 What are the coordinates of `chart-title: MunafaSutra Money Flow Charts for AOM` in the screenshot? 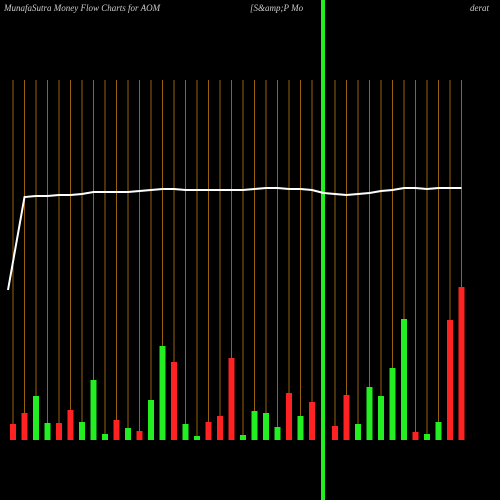 It's located at (82, 8).